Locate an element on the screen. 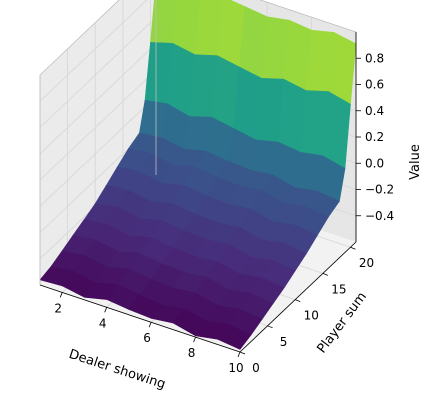 Image resolution: width=433 pixels, height=403 pixels. z-tick-label: 0.8 is located at coordinates (374, 58).